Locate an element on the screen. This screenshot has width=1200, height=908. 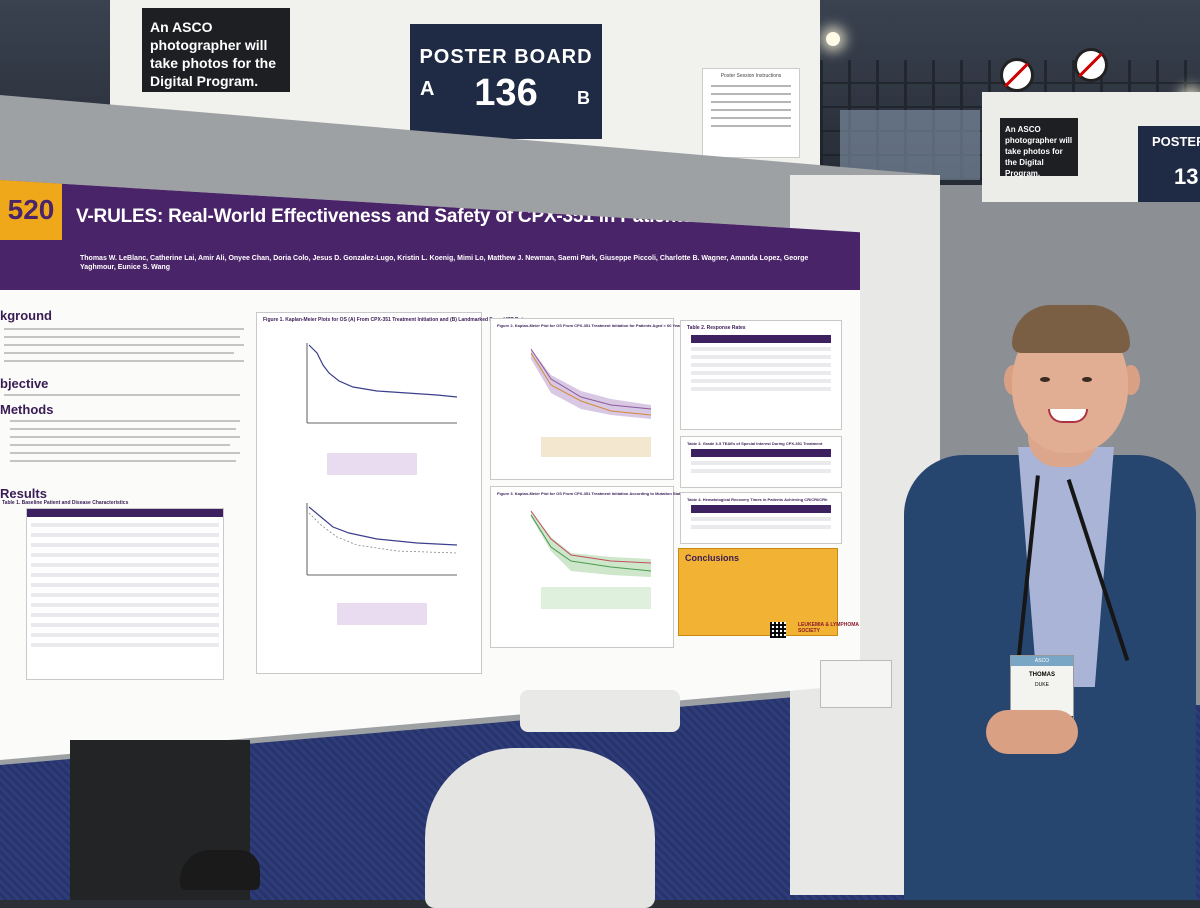
figure-1-km-plots is located at coordinates (382, 484).